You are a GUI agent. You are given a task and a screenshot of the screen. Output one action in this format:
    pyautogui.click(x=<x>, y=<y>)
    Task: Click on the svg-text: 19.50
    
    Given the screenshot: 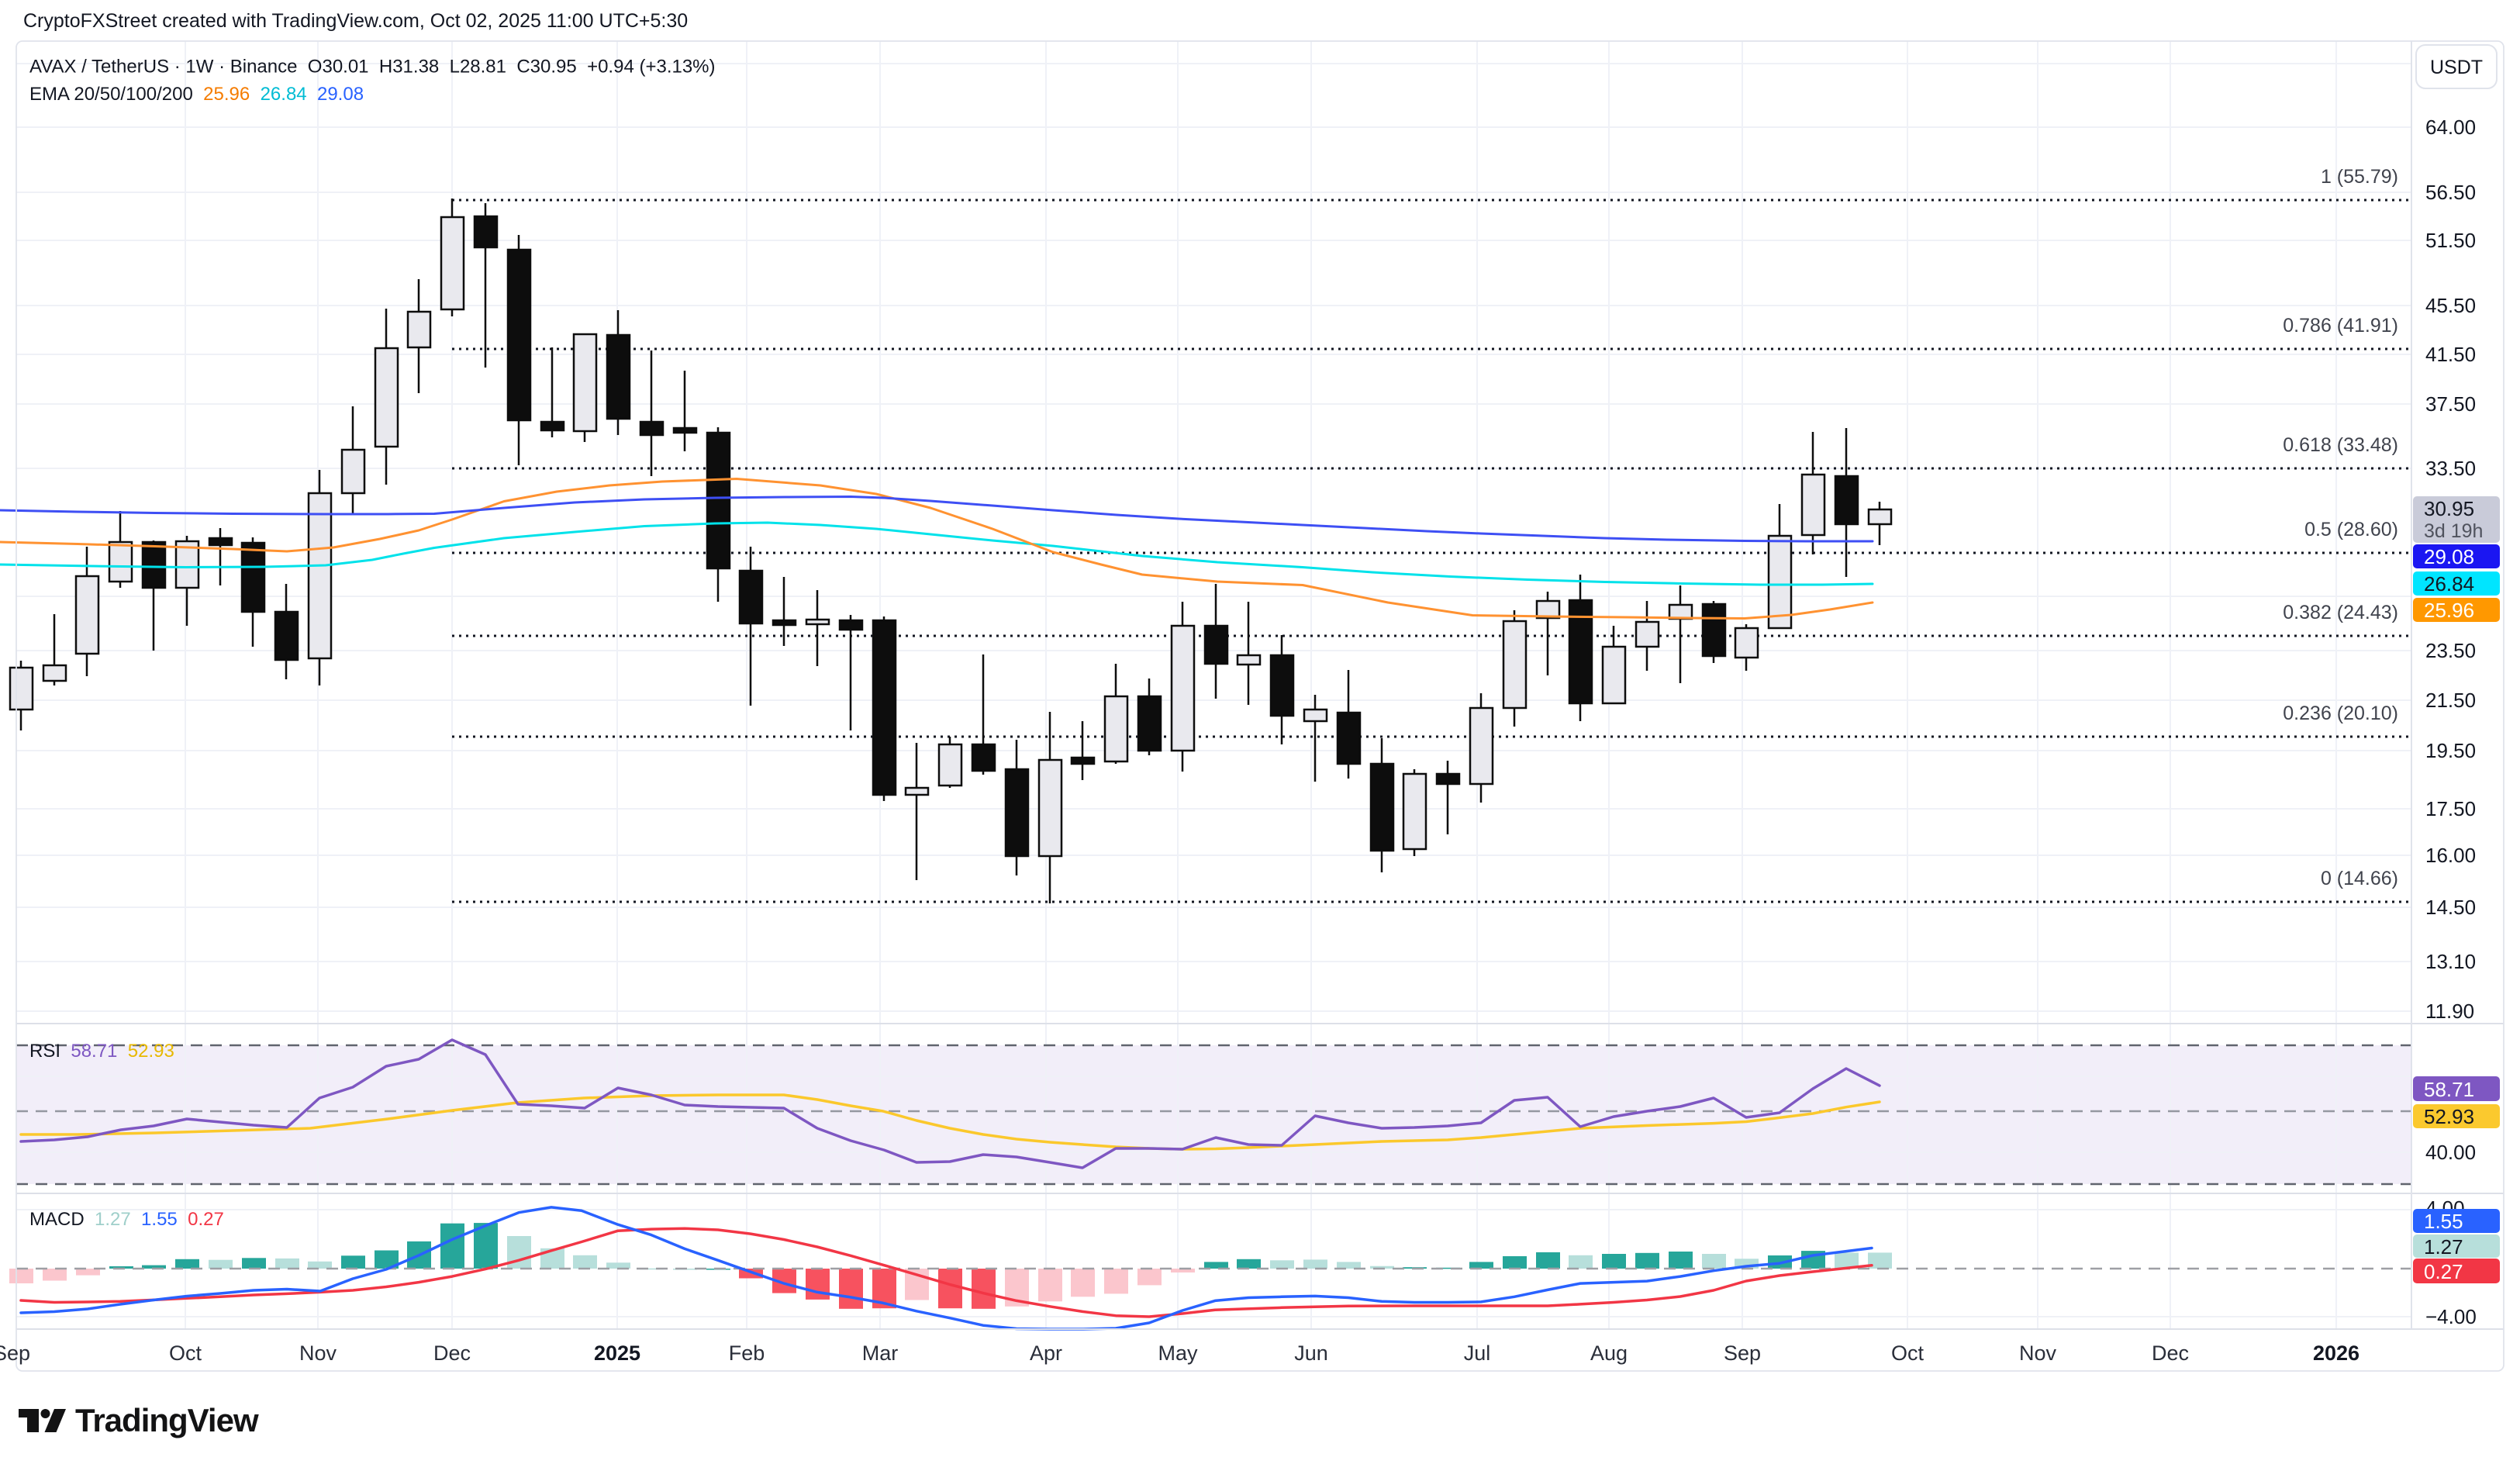 What is the action you would take?
    pyautogui.click(x=2450, y=750)
    